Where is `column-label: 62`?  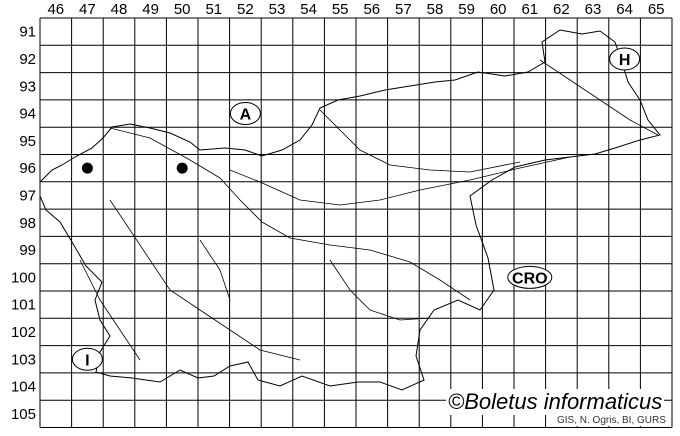 column-label: 62 is located at coordinates (561, 9).